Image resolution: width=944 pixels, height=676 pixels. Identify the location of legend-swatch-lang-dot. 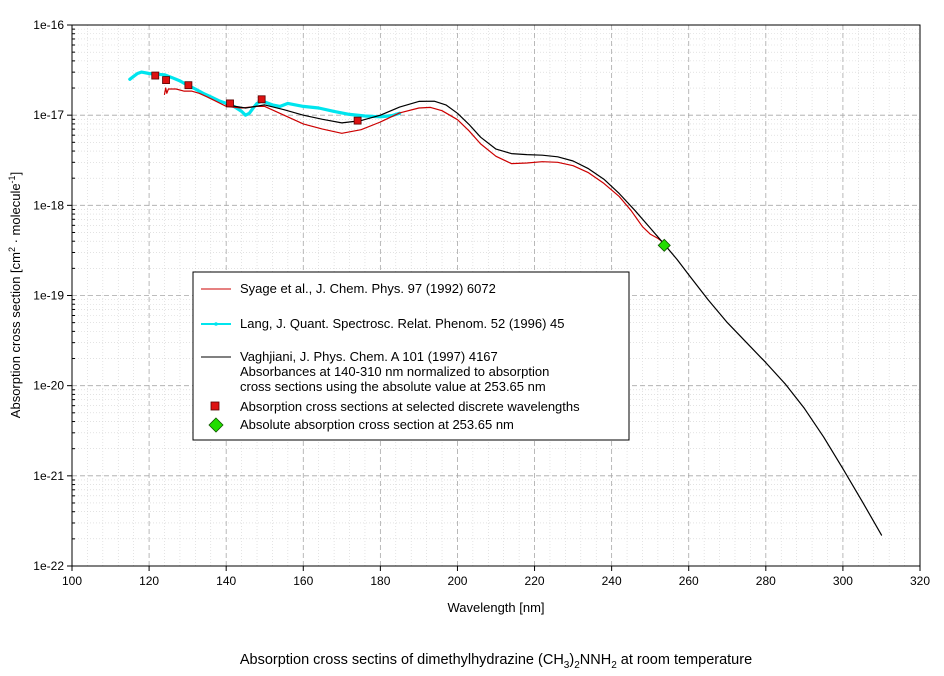
(216, 324).